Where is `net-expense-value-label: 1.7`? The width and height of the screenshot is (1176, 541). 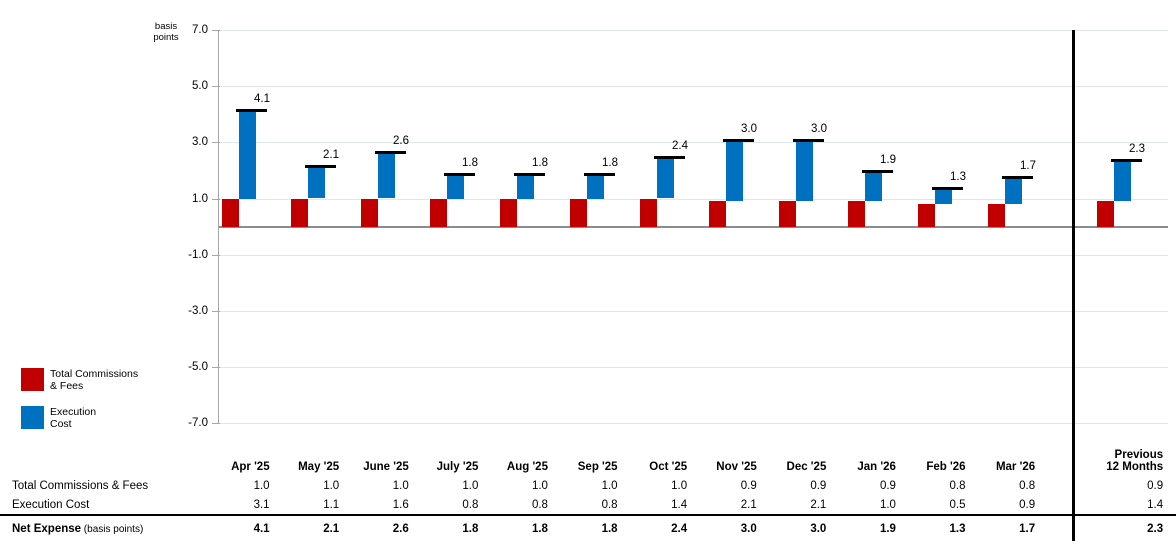 net-expense-value-label: 1.7 is located at coordinates (1028, 165).